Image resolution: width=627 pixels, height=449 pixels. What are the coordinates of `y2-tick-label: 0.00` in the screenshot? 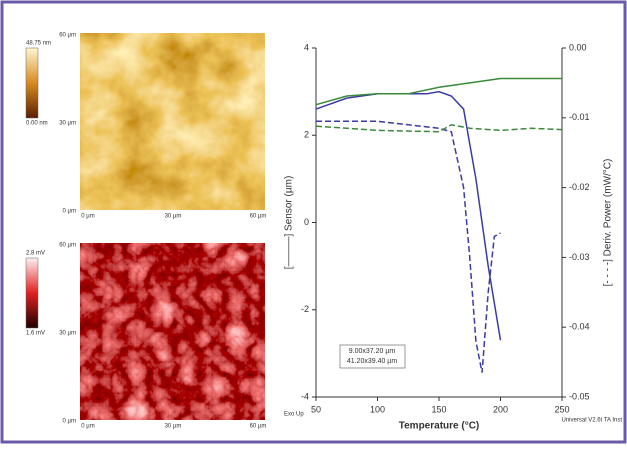 It's located at (578, 47).